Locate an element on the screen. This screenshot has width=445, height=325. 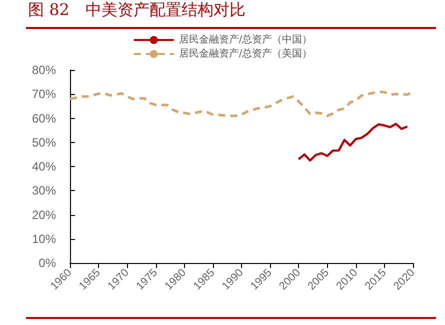
y-tick-label: 60% is located at coordinates (44, 118).